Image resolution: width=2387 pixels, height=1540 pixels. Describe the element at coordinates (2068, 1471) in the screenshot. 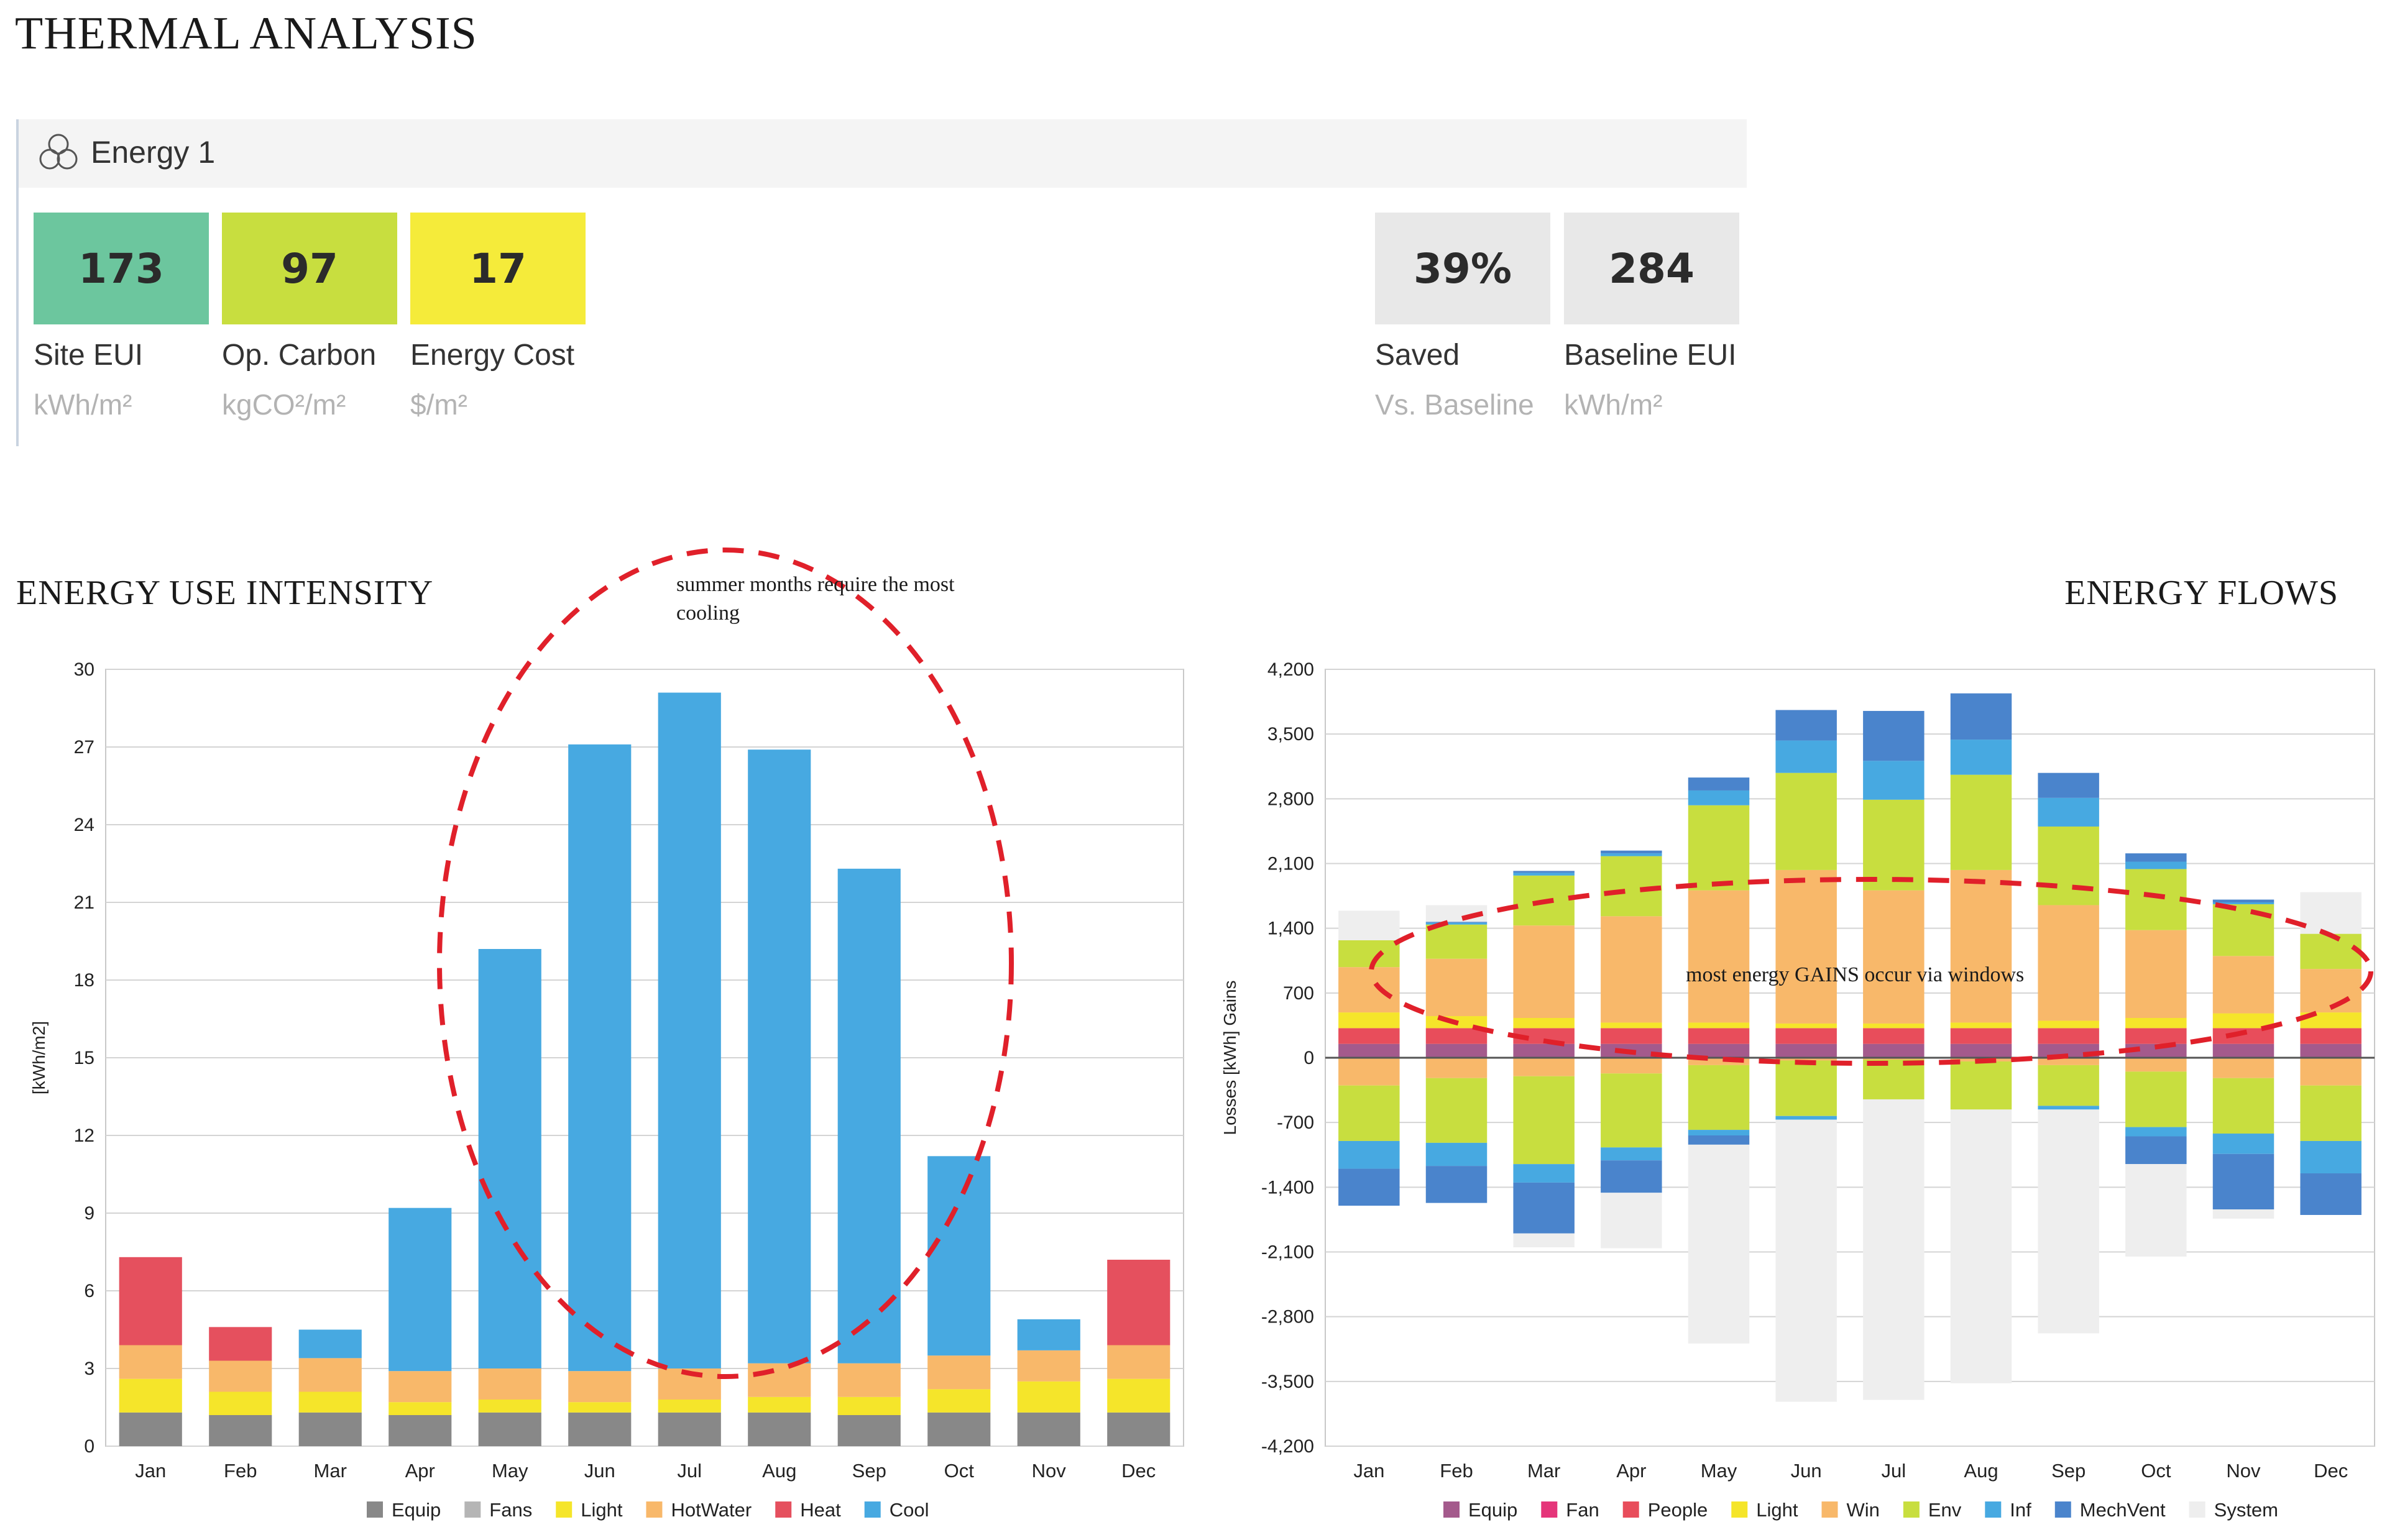

I see `x-tick-label: Sep` at that location.